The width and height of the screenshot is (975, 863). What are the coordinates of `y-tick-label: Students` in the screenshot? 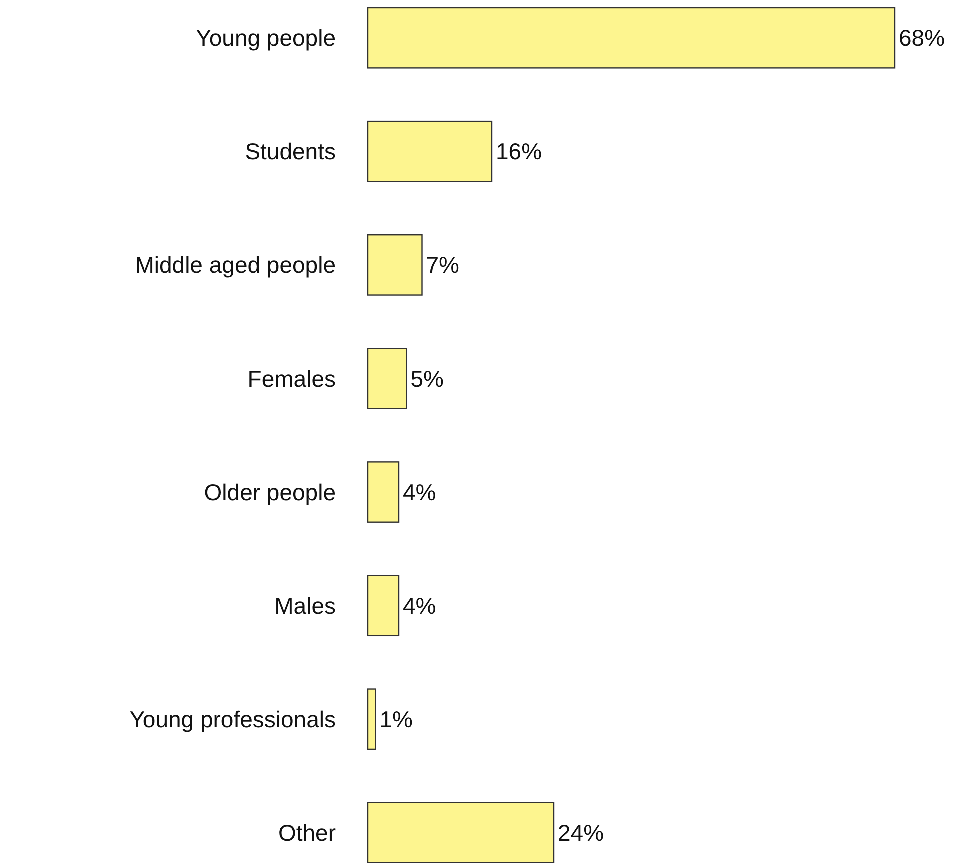 It's located at (290, 151).